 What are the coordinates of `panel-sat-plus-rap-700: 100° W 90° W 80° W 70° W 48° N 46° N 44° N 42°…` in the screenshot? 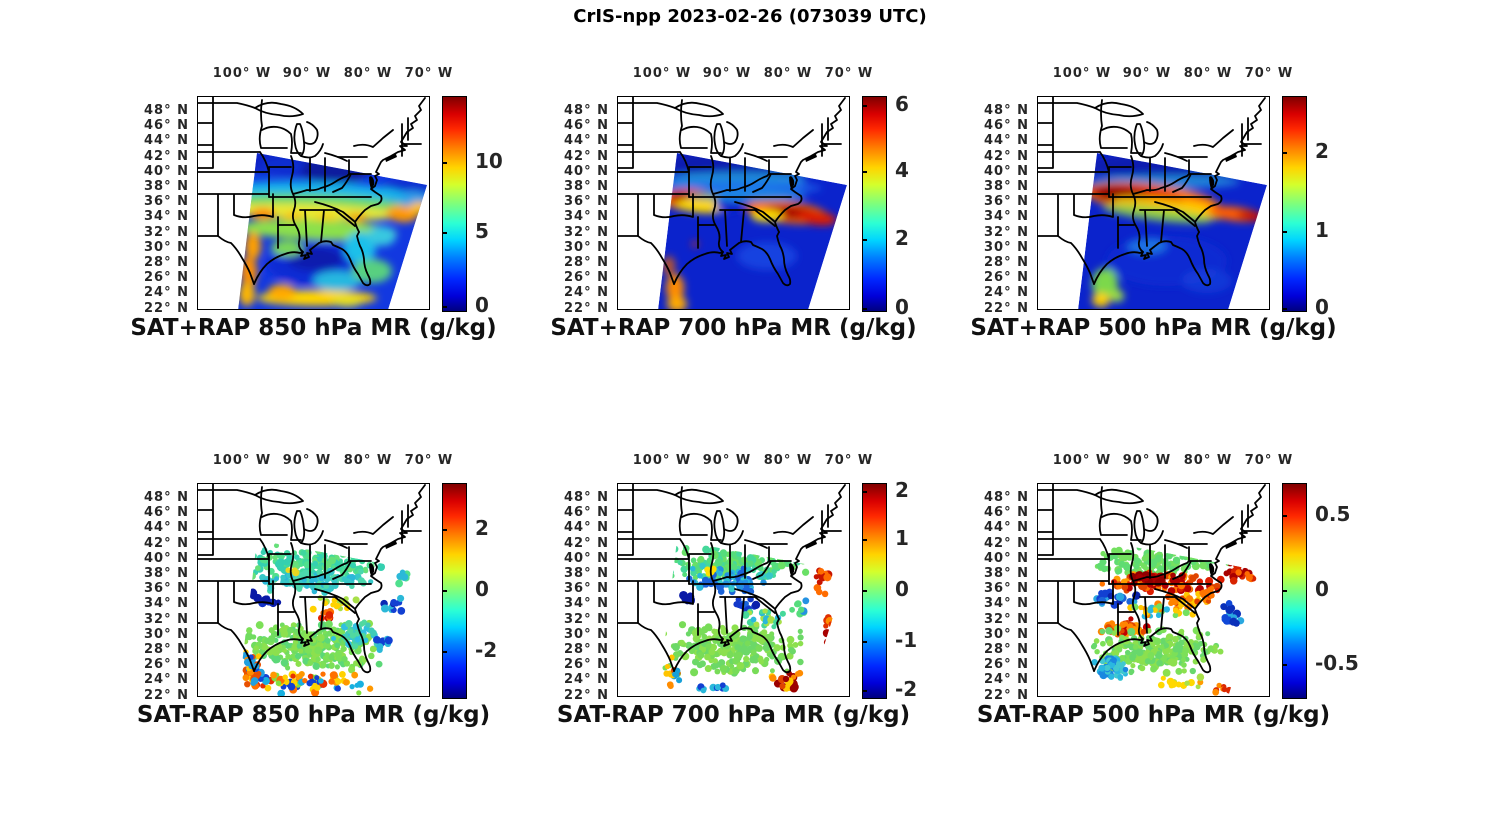 It's located at (763, 211).